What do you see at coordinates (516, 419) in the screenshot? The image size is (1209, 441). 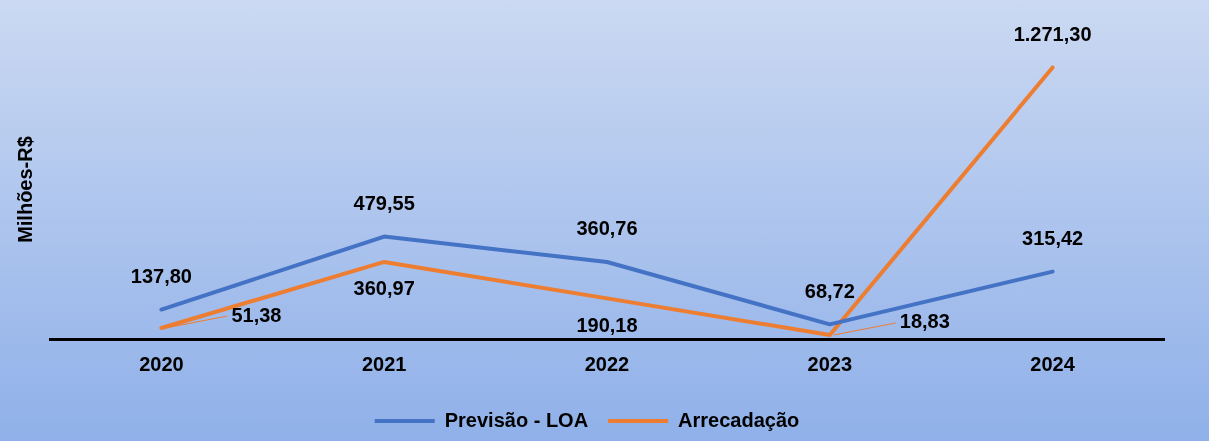 I see `legend-label: Previsão - LOA` at bounding box center [516, 419].